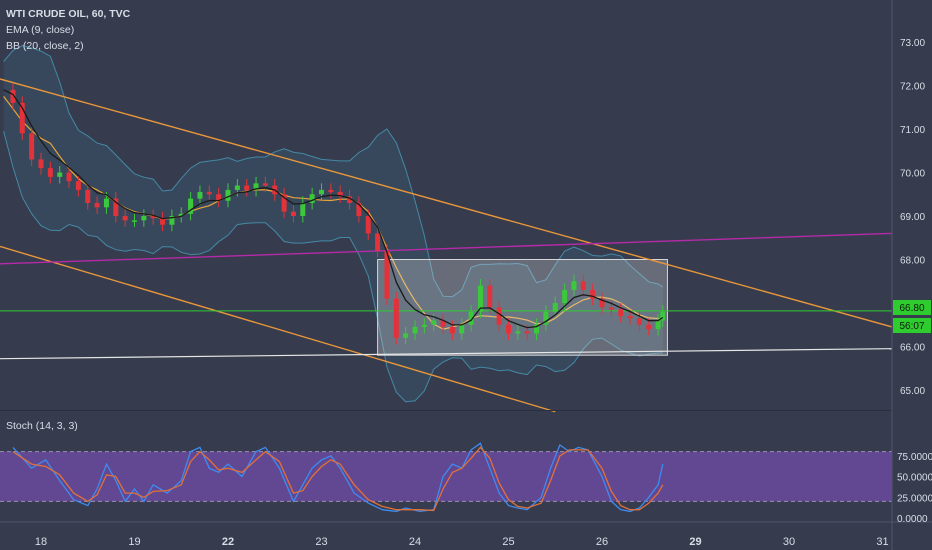 This screenshot has height=550, width=932. I want to click on price-badge-label: 56:07, so click(911, 326).